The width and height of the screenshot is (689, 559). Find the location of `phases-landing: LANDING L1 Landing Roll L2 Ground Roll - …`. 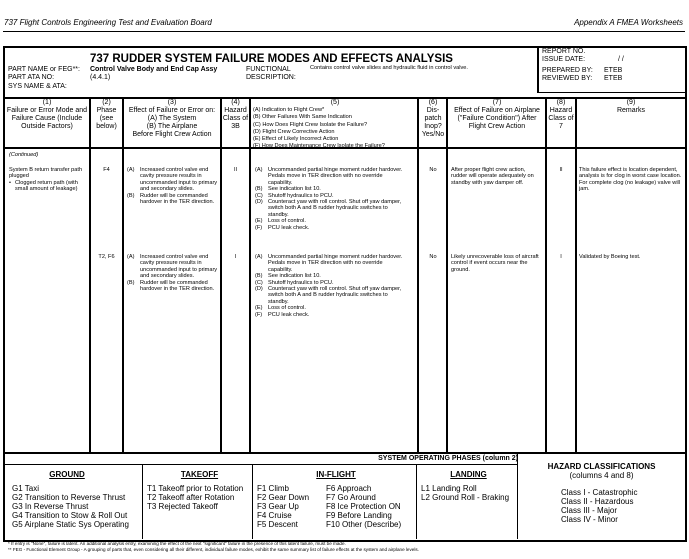

phases-landing: LANDING L1 Landing Roll L2 Ground Roll - … is located at coordinates (465, 486).